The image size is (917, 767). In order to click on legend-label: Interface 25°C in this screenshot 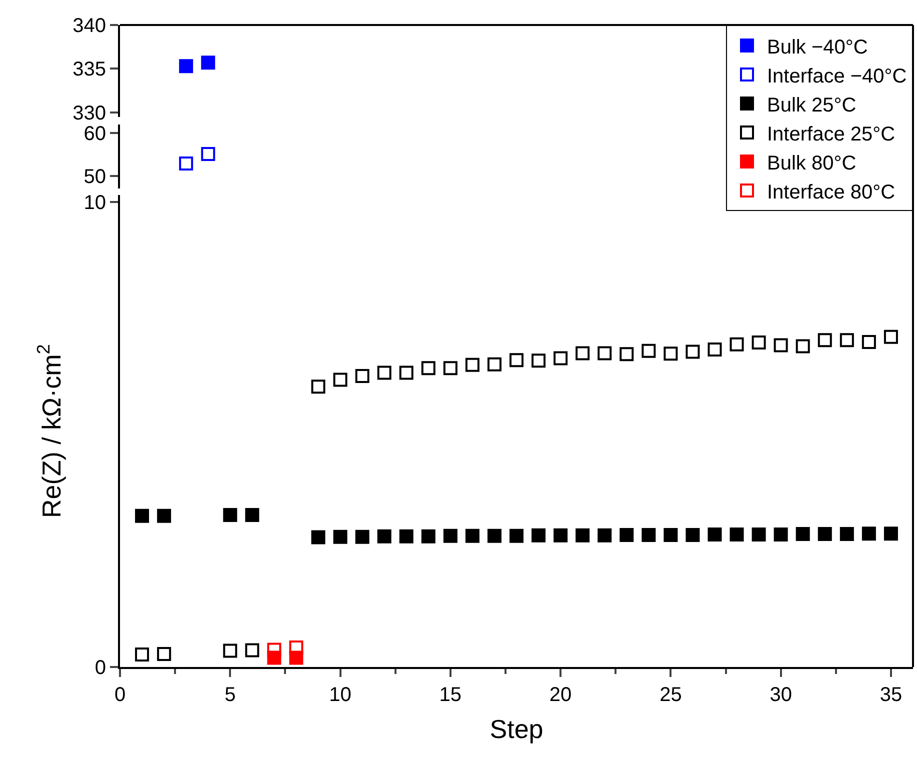, I will do `click(831, 134)`.